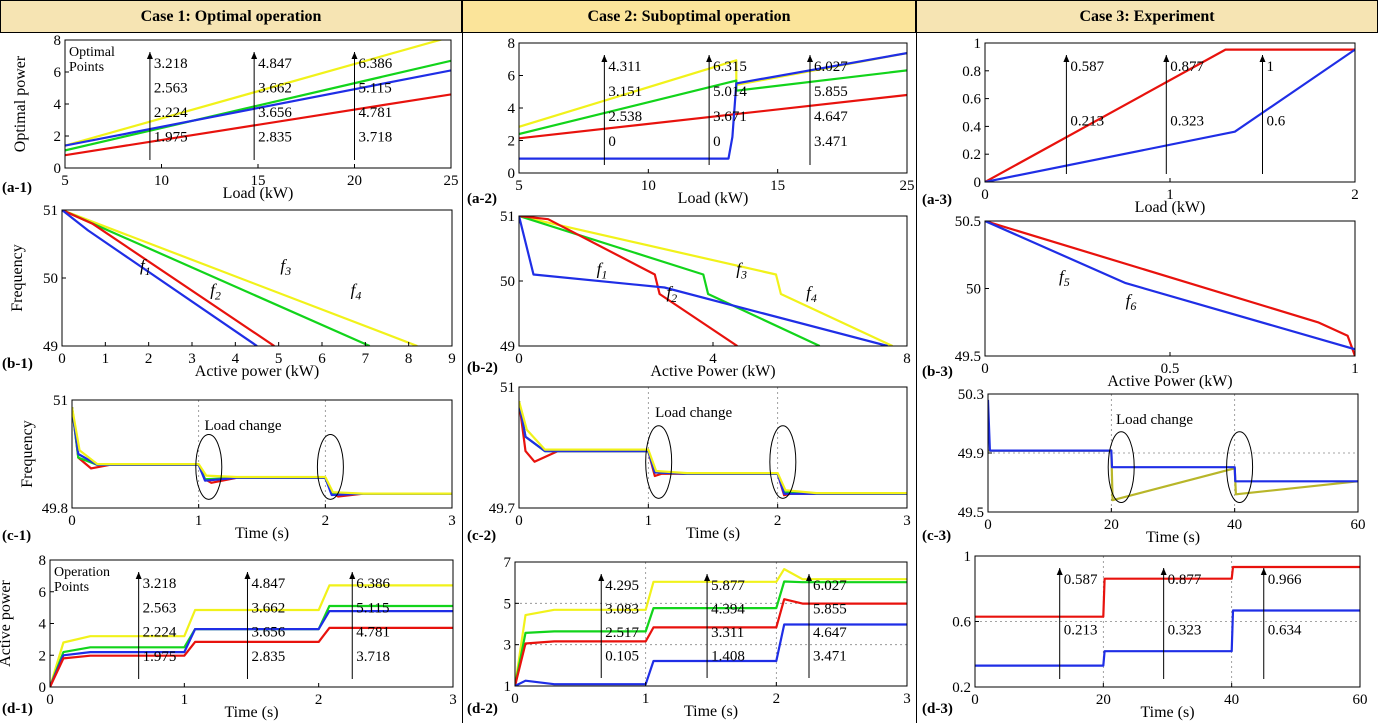  What do you see at coordinates (451, 181) in the screenshot?
I see `x-tick-label: 25` at bounding box center [451, 181].